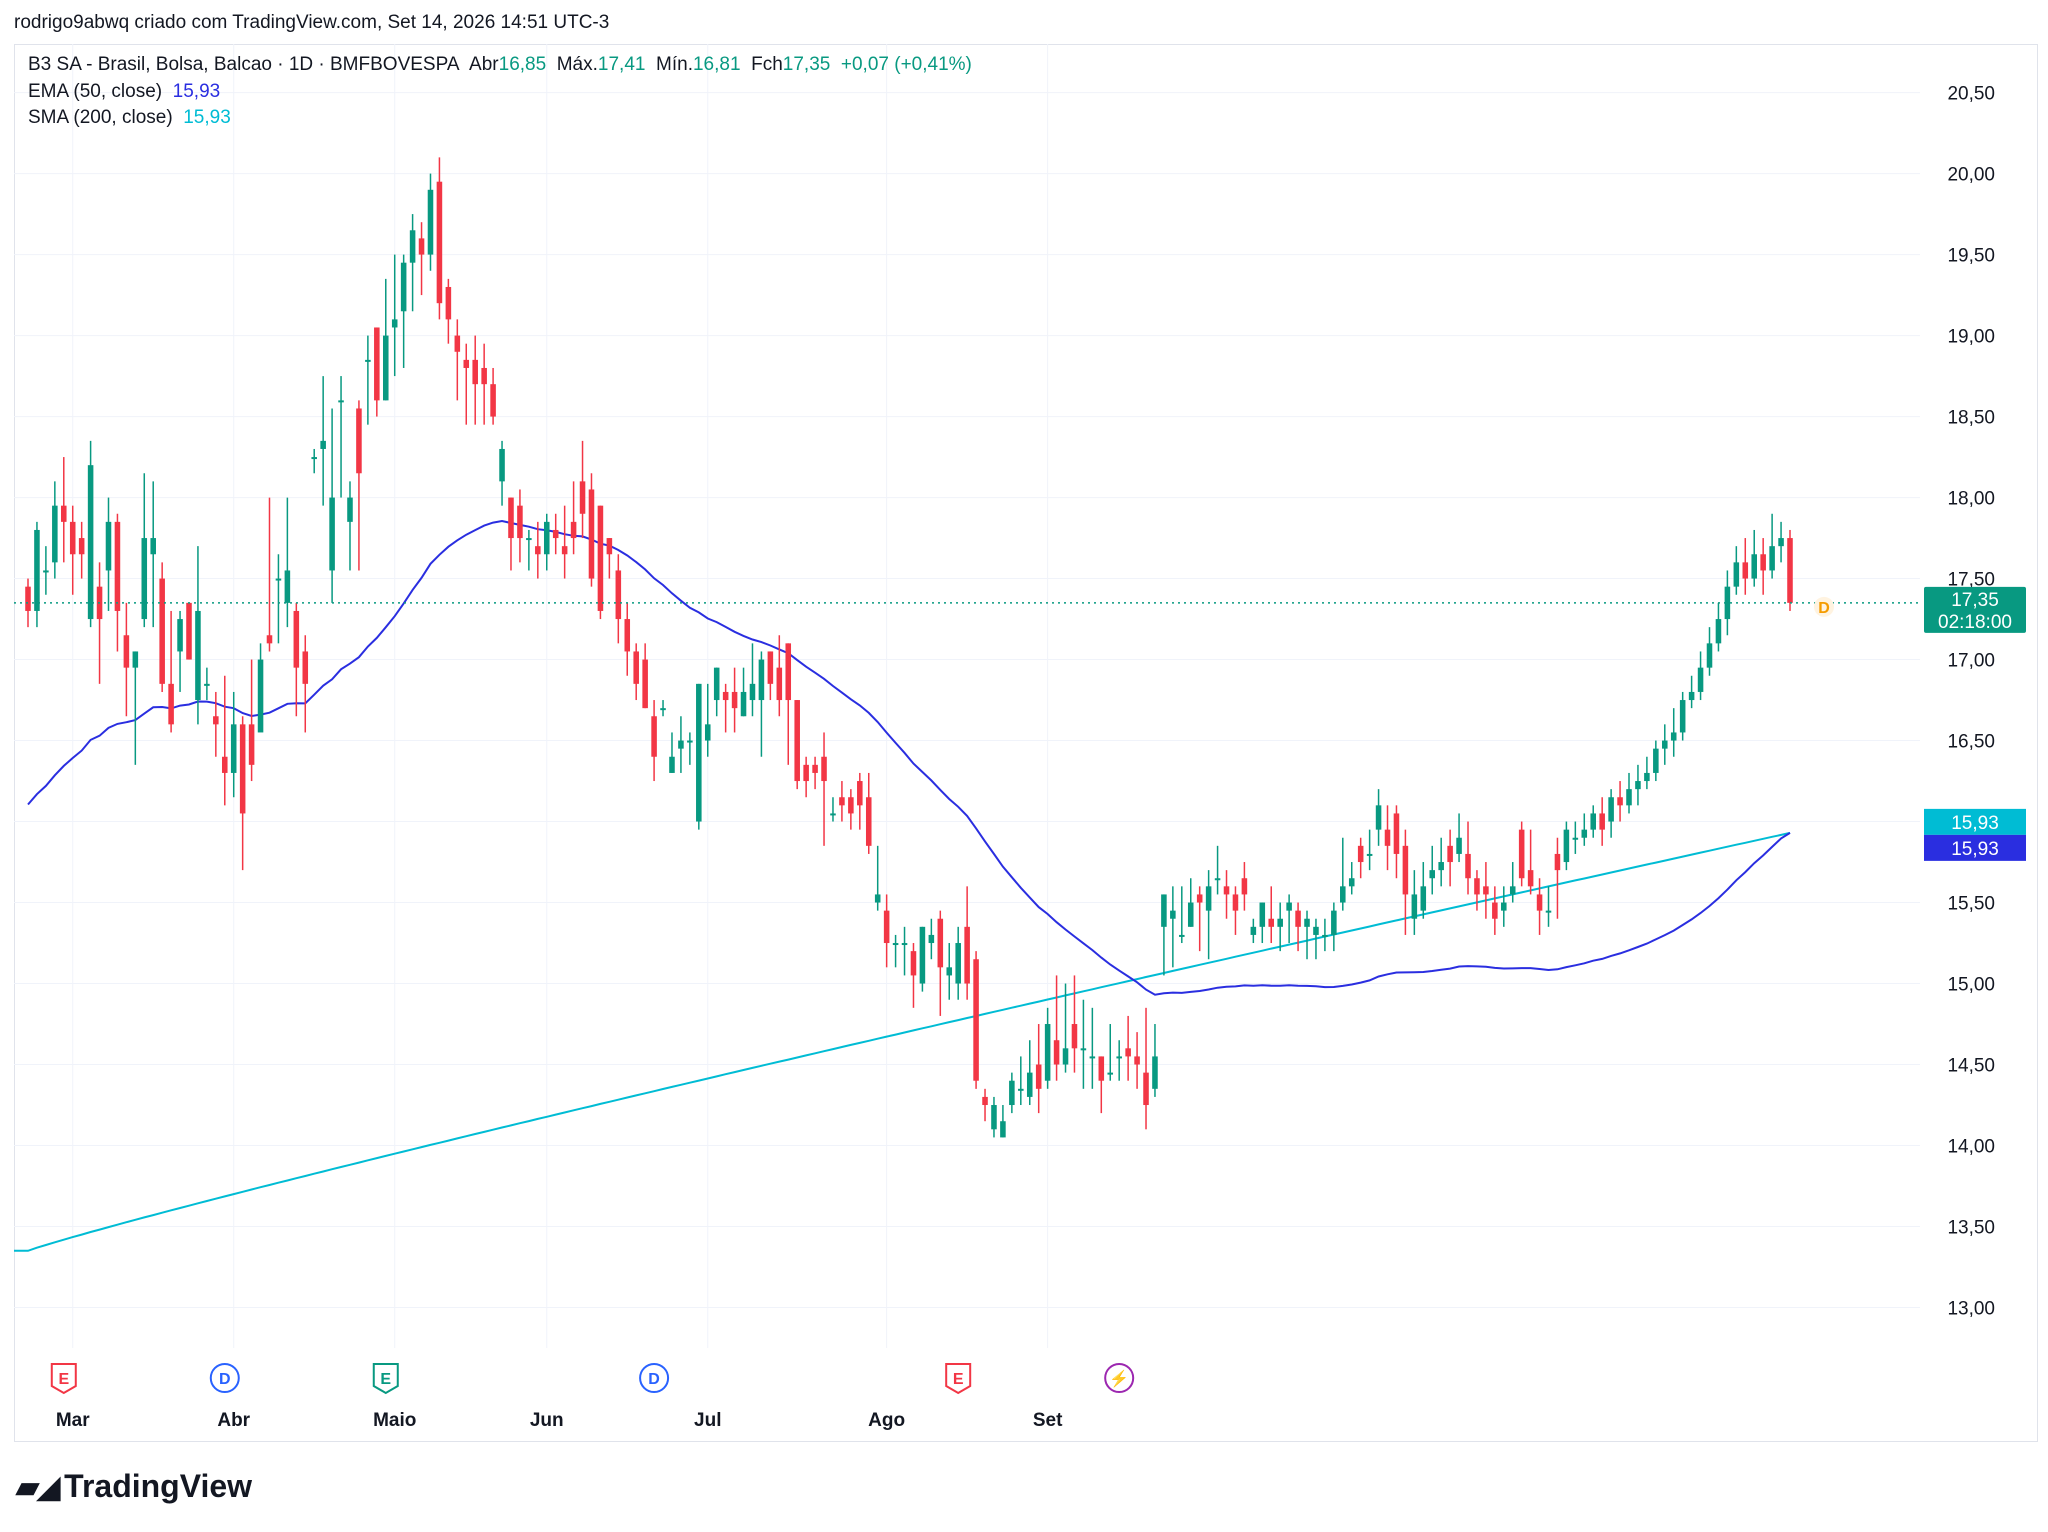 The height and width of the screenshot is (1532, 2048). Describe the element at coordinates (73, 1420) in the screenshot. I see `x-tick-label: Mar` at that location.